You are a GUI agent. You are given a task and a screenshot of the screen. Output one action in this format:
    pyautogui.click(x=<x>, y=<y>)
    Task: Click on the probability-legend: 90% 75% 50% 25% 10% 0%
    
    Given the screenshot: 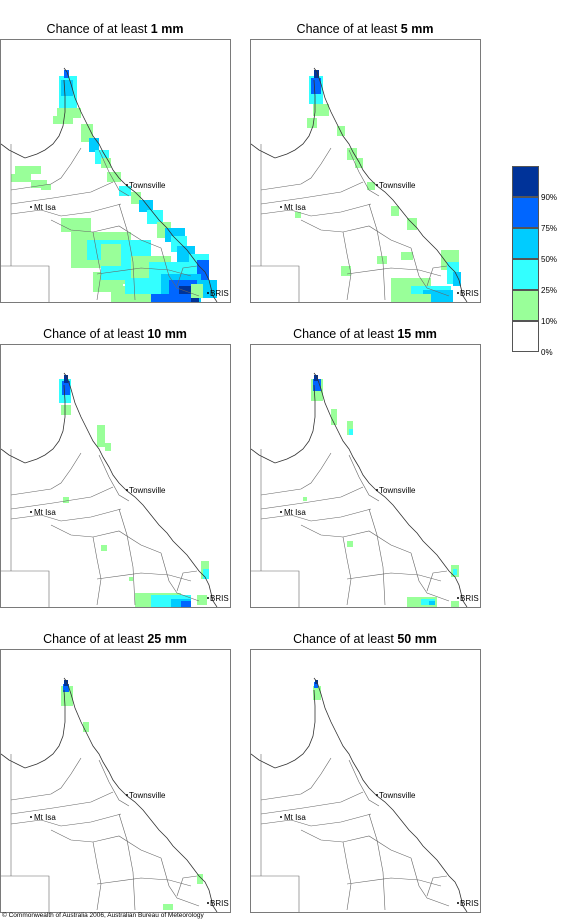 What is the action you would take?
    pyautogui.click(x=541, y=261)
    